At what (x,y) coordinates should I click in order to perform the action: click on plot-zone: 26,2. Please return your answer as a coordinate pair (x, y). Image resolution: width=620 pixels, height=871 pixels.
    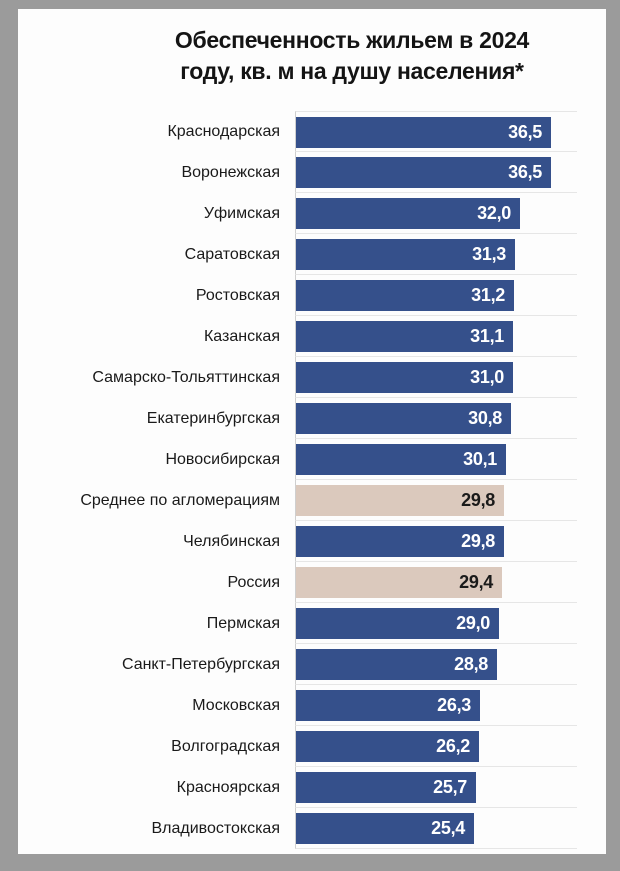
    Looking at the image, I should click on (436, 746).